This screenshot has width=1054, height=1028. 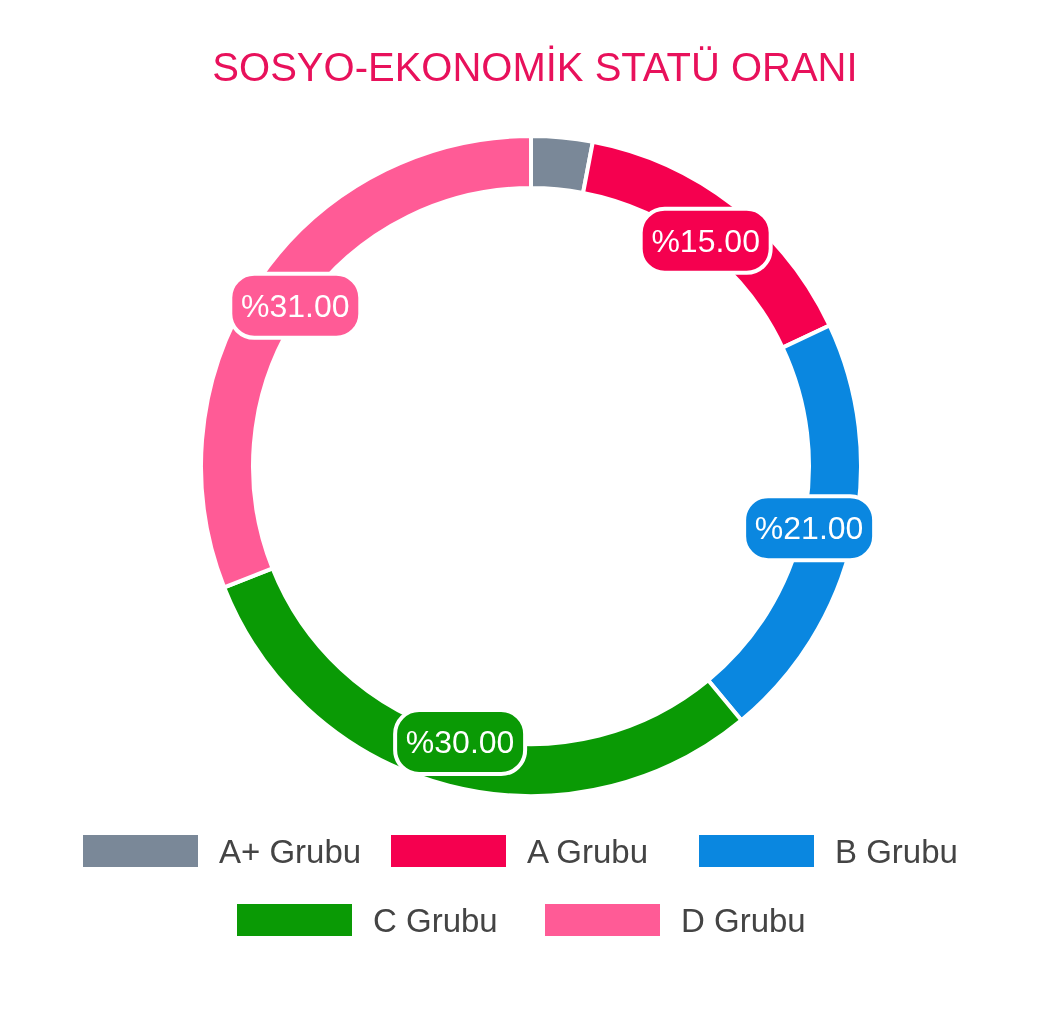 I want to click on data-label: %15.00, so click(x=705, y=240).